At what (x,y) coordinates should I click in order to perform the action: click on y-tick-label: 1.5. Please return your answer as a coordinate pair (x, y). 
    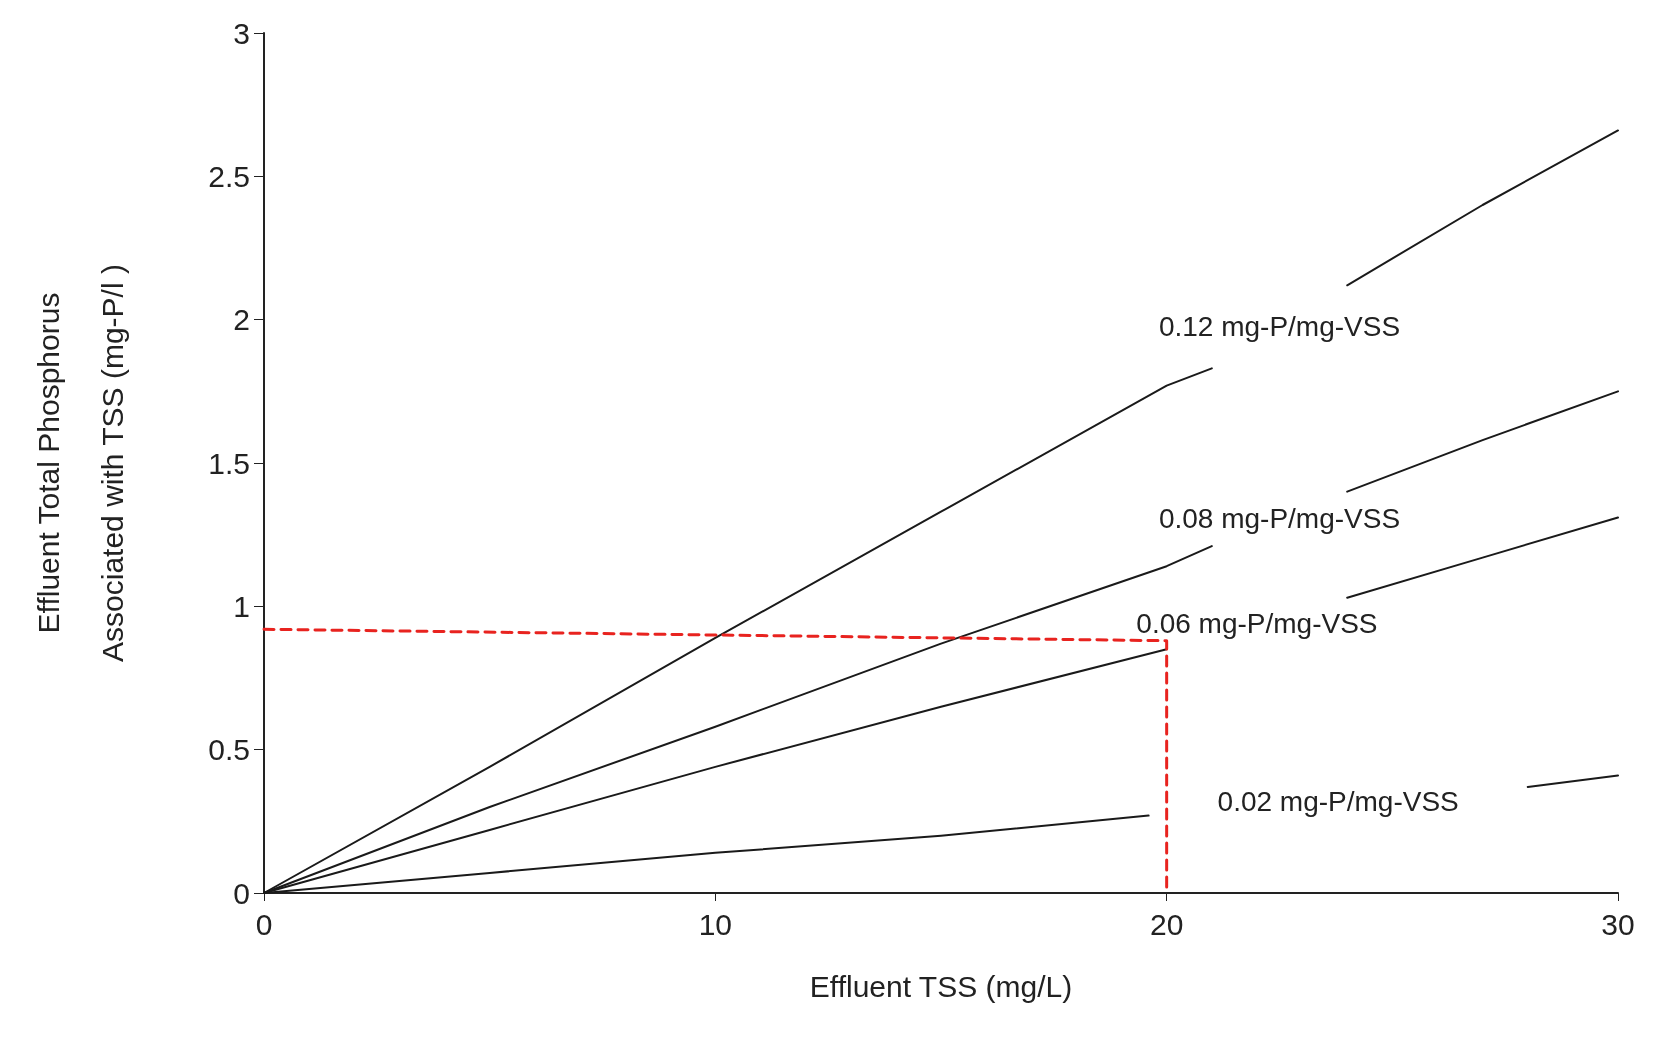
    Looking at the image, I should click on (229, 463).